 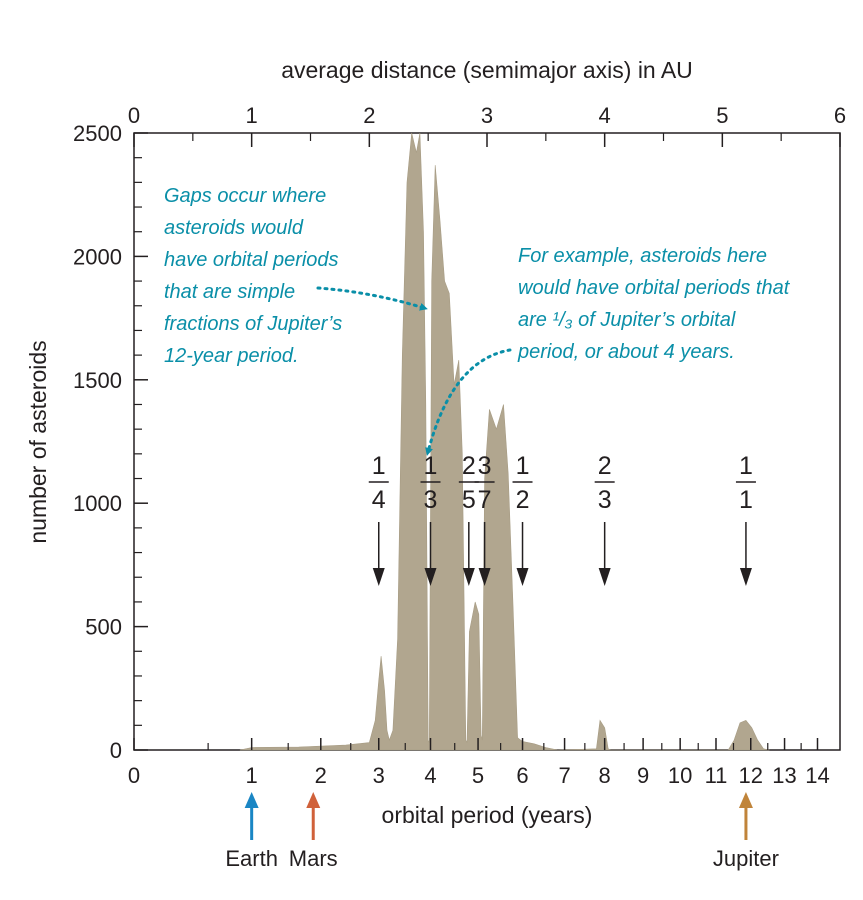 What do you see at coordinates (487, 815) in the screenshot?
I see `bottom-axis-title: orbital period (years)` at bounding box center [487, 815].